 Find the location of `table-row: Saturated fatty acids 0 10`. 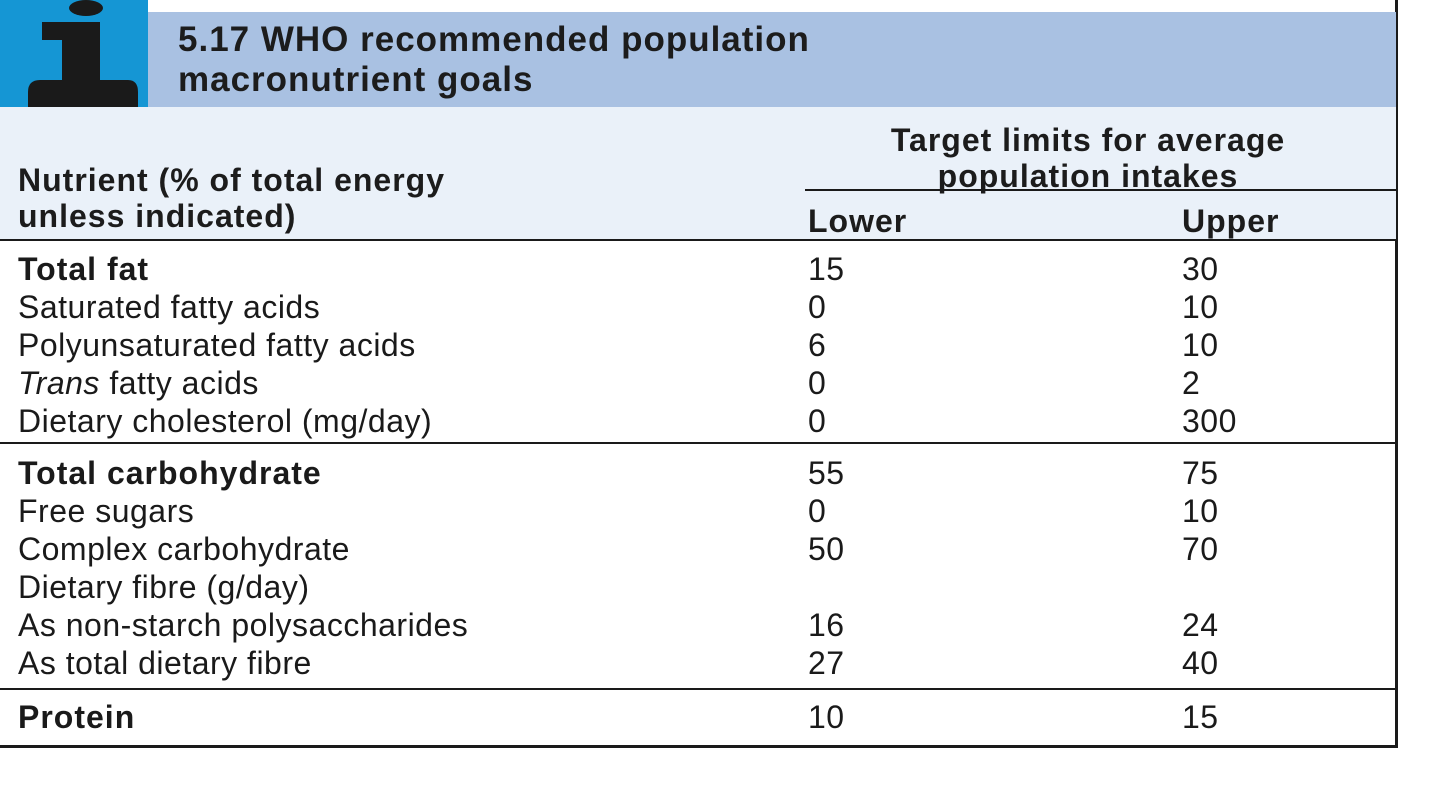

table-row: Saturated fatty acids 0 10 is located at coordinates (698, 307).